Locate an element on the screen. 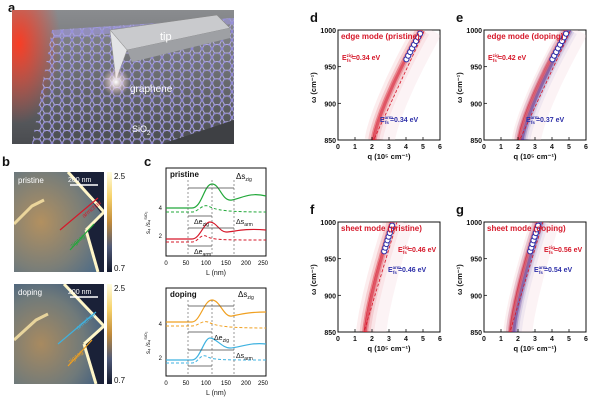 Image resolution: width=600 pixels, height=410 pixels. svg-text: Δearm is located at coordinates (202, 253).